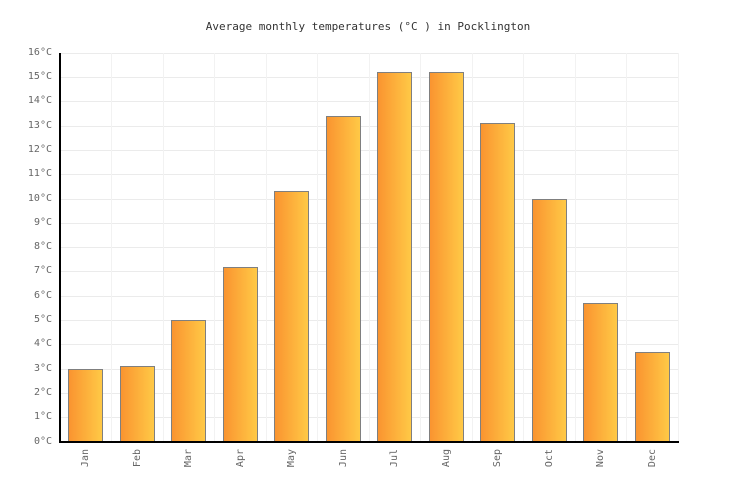  I want to click on bar-jul, so click(395, 257).